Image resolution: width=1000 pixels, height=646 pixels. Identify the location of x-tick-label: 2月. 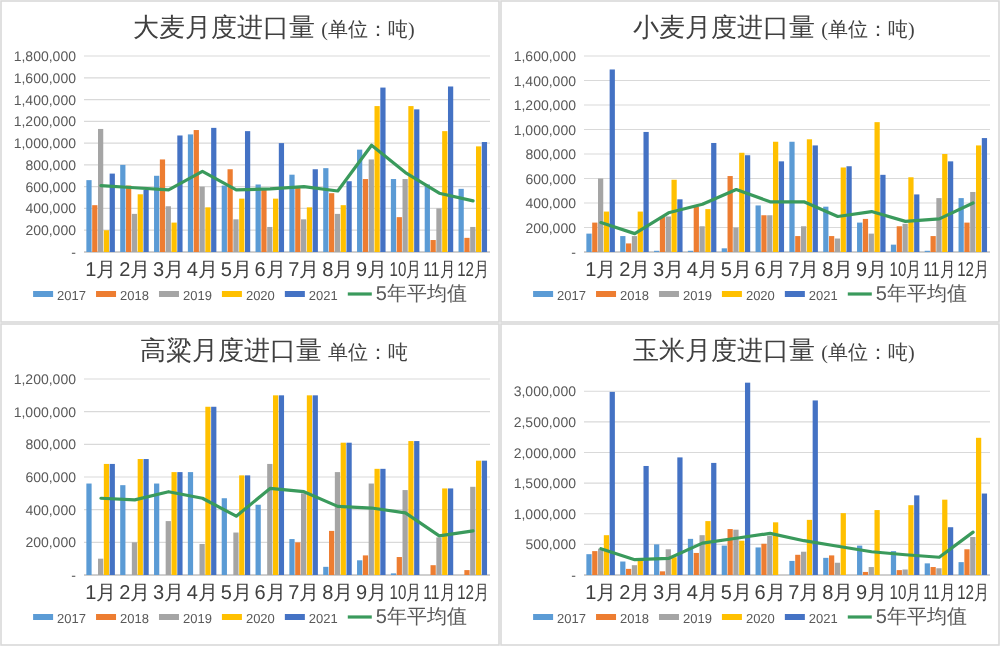
(635, 271).